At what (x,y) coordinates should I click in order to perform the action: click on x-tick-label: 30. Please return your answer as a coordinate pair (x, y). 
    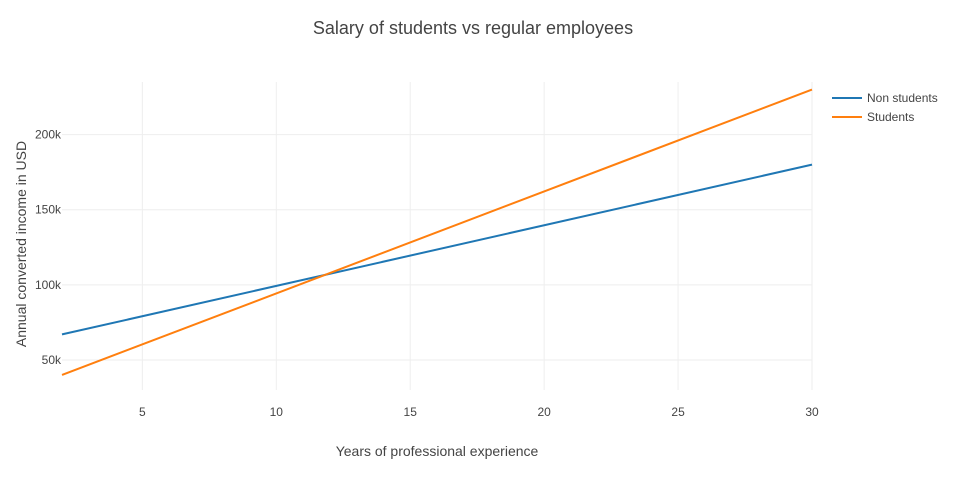
    Looking at the image, I should click on (812, 412).